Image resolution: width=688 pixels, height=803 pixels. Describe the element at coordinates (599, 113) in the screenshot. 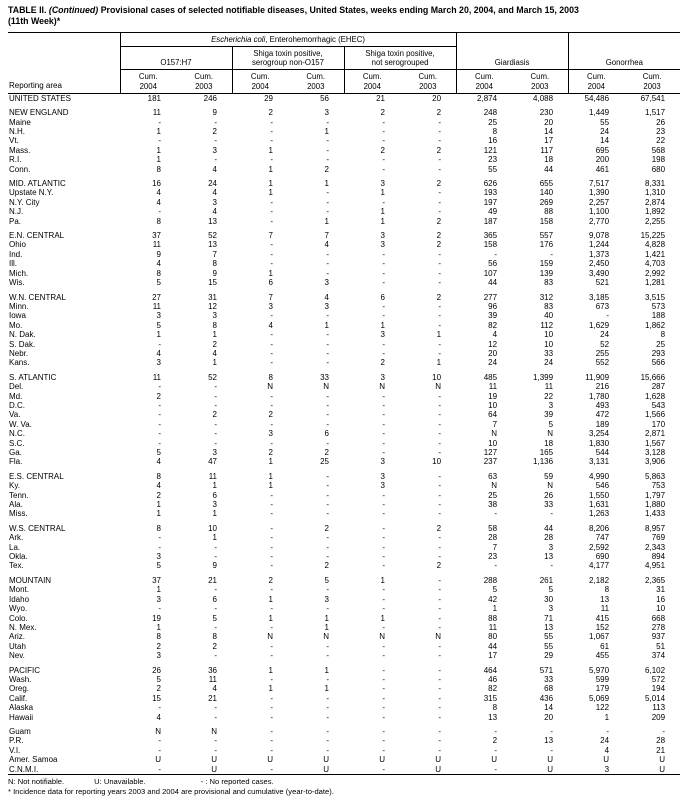

I see `value-cell: 1,449` at that location.